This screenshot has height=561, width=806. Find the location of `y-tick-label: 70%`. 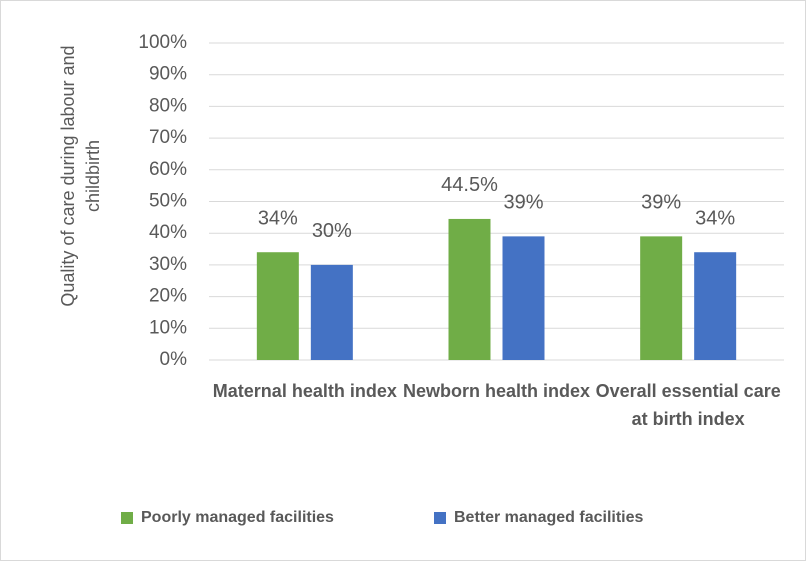

y-tick-label: 70% is located at coordinates (168, 137).